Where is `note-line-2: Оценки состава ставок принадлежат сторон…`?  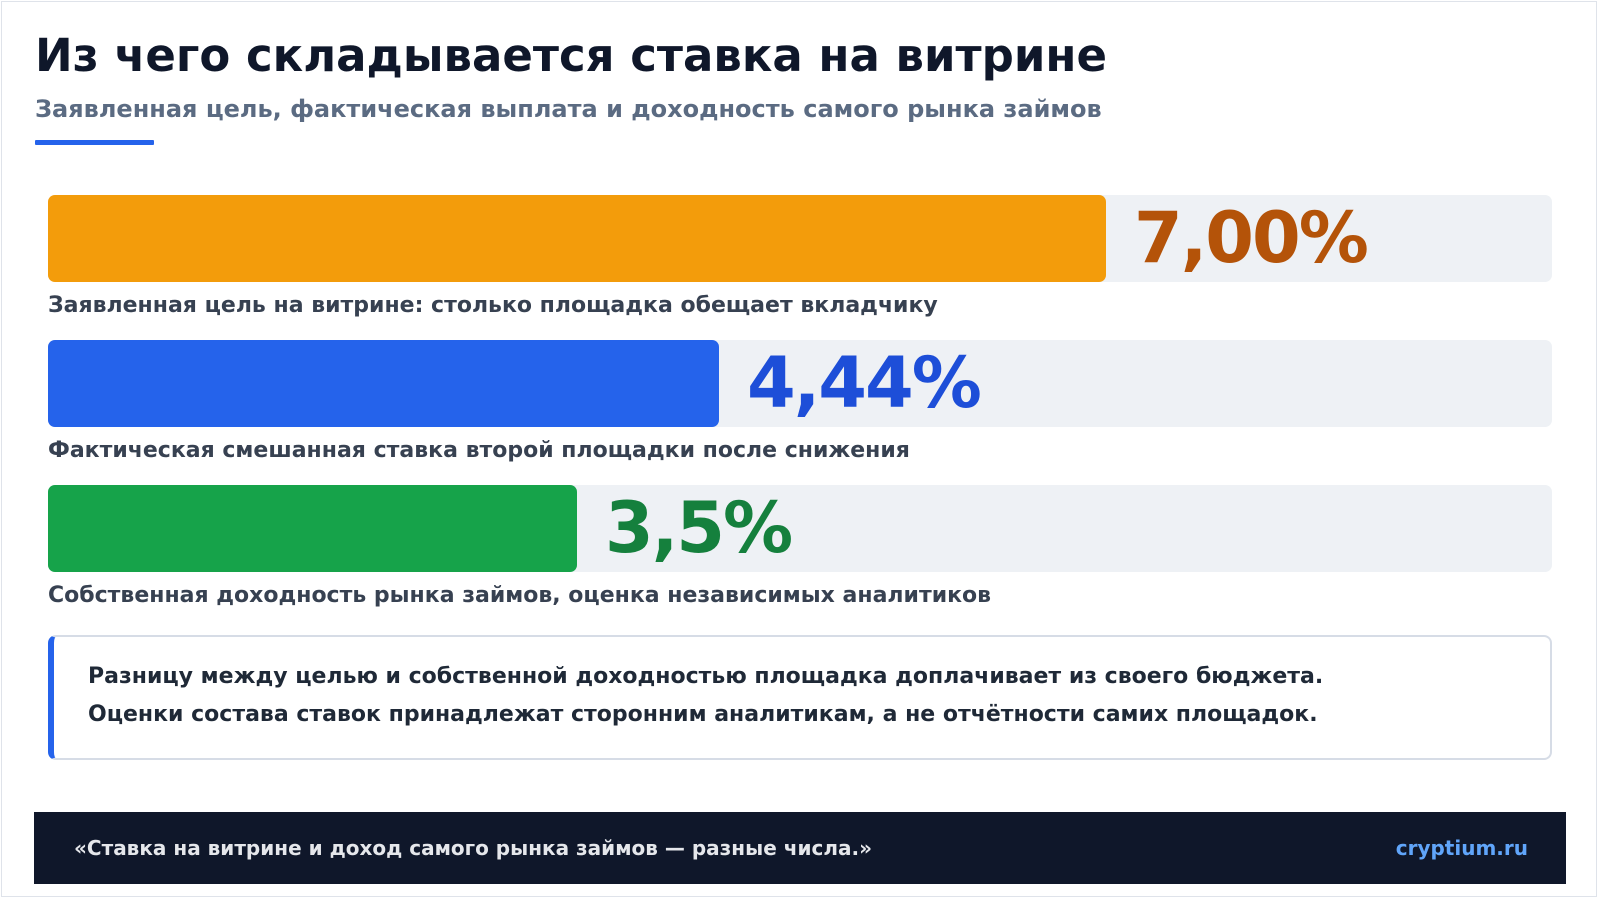
note-line-2: Оценки состава ставок принадлежат сторон… is located at coordinates (703, 714).